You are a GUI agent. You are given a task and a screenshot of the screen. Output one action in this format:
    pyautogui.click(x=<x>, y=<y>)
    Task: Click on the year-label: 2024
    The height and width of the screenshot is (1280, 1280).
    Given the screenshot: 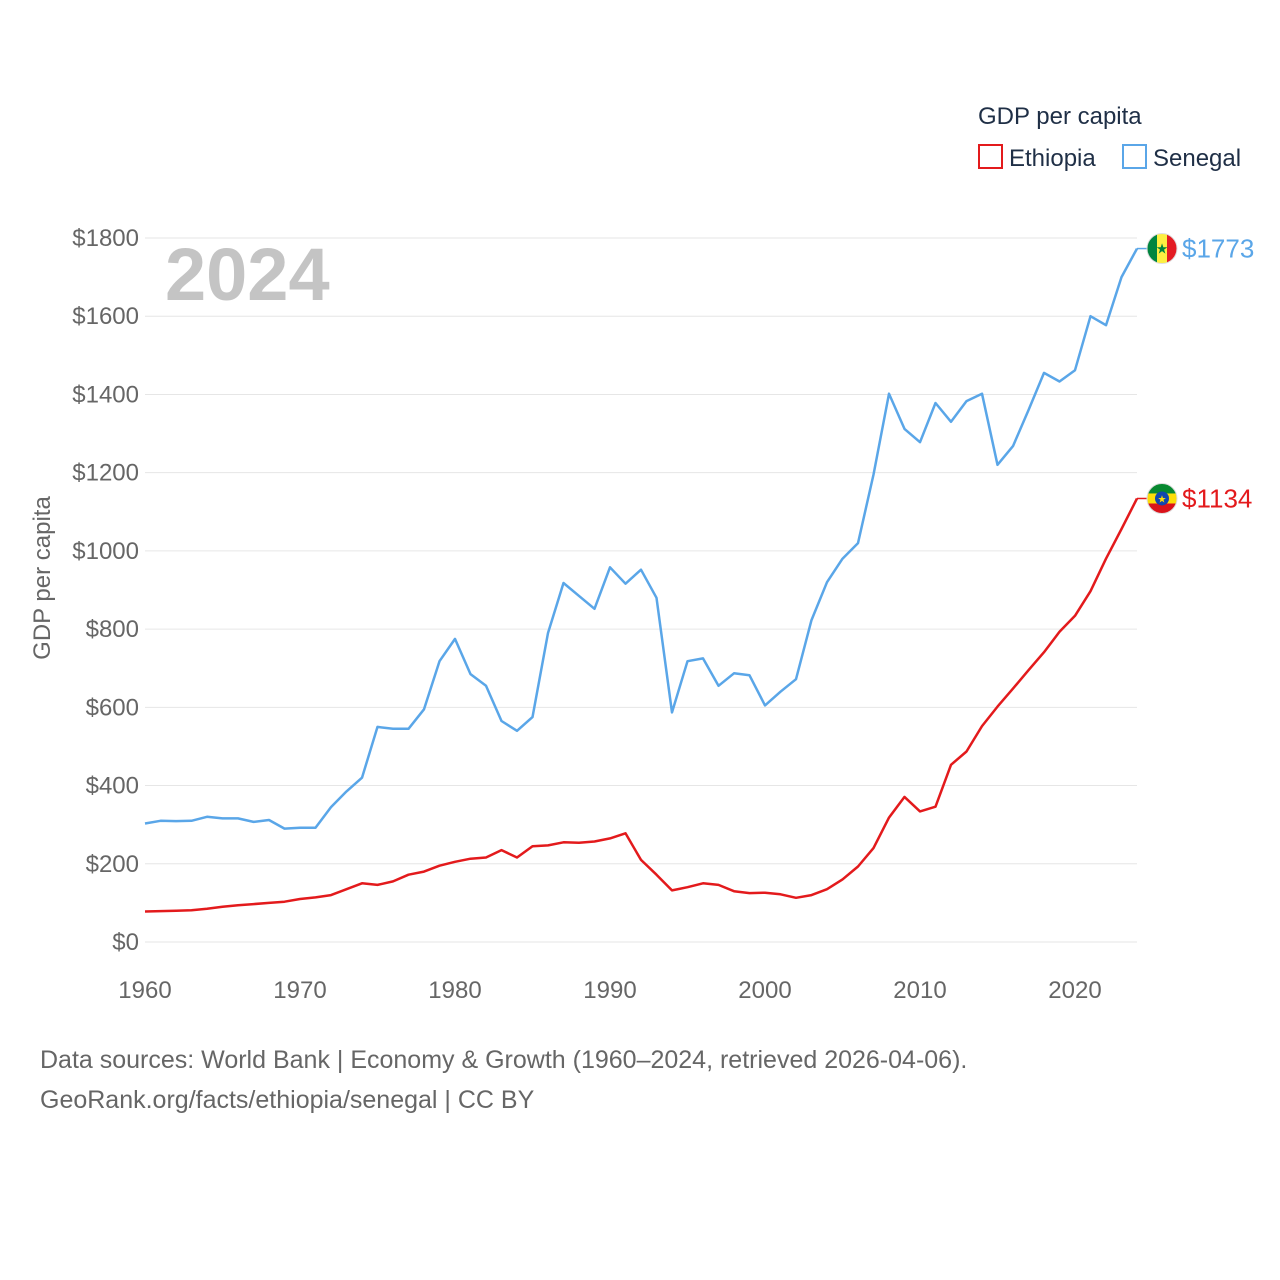 What is the action you would take?
    pyautogui.click(x=247, y=274)
    